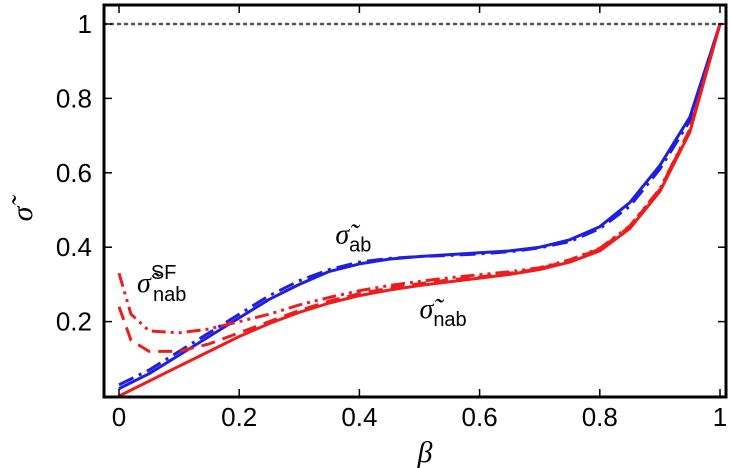 This screenshot has width=731, height=468. What do you see at coordinates (720, 417) in the screenshot?
I see `x-tick-label: 1` at bounding box center [720, 417].